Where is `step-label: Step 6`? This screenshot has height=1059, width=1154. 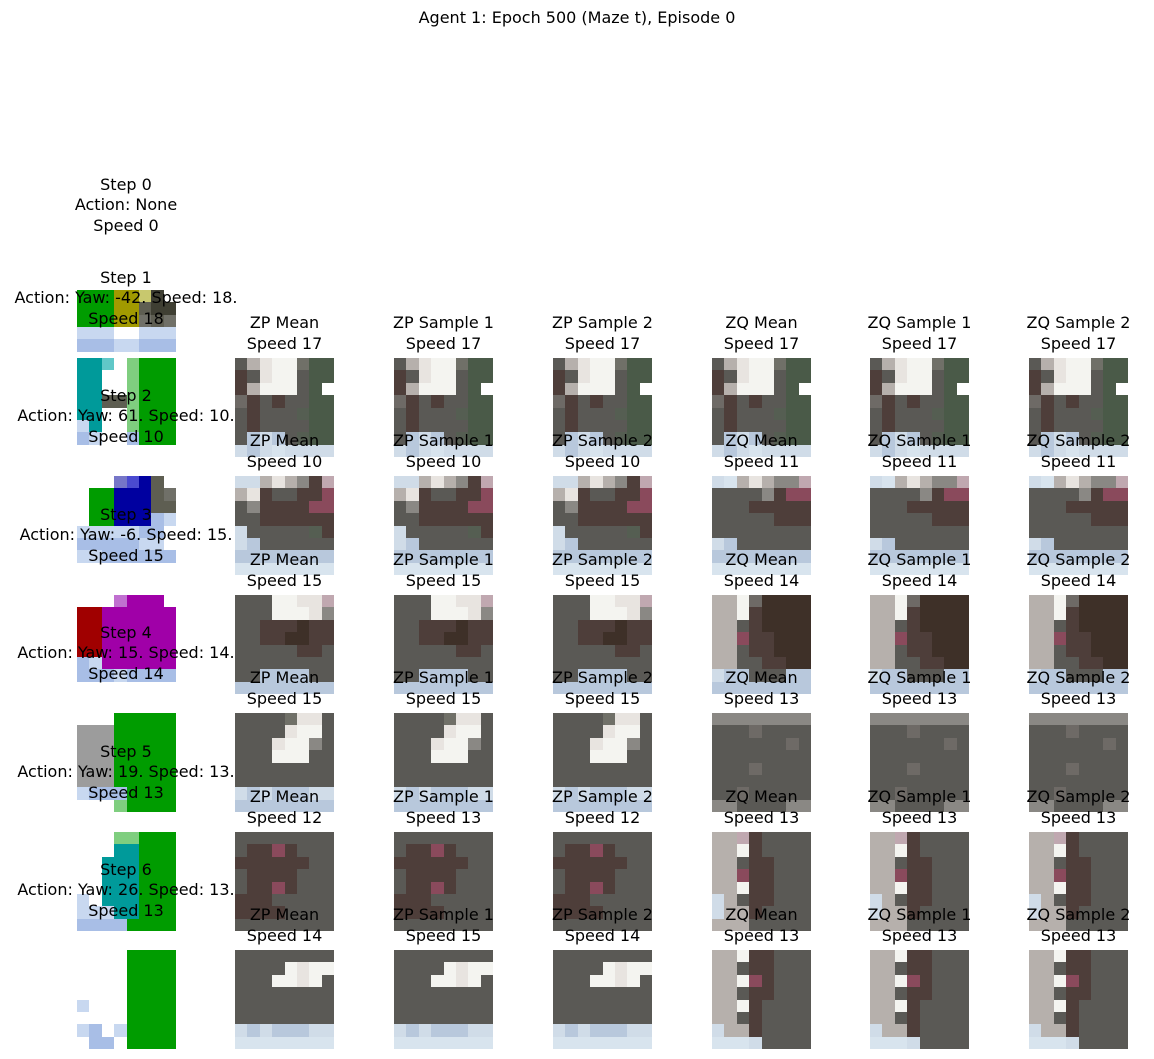 step-label: Step 6 is located at coordinates (126, 869).